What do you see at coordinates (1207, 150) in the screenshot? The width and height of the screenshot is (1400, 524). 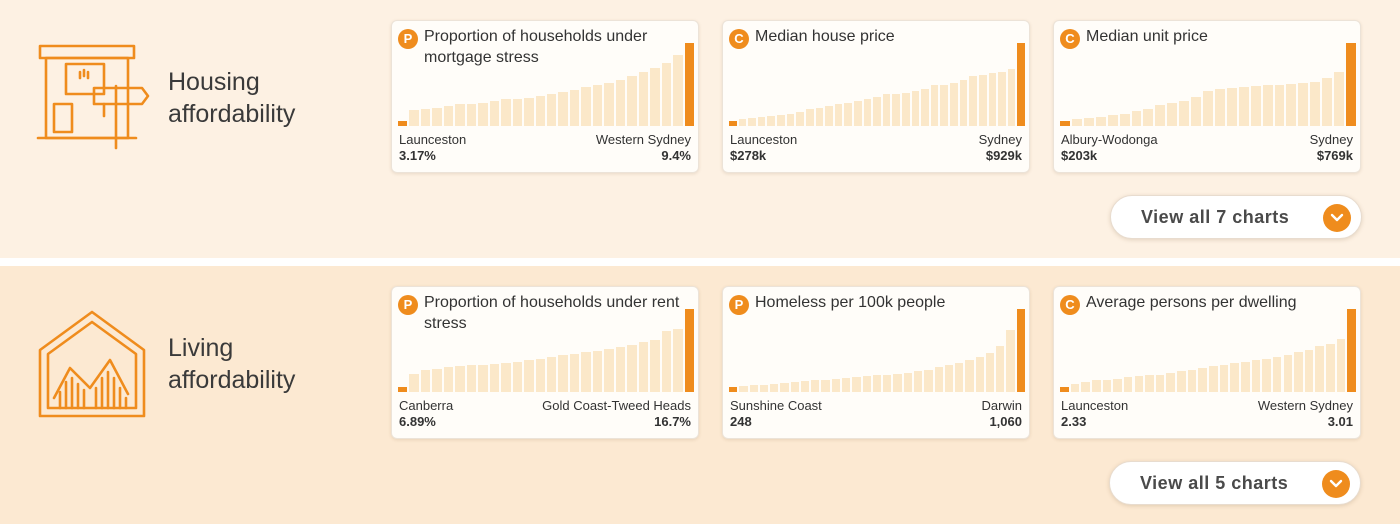 I see `card-footer: Albury-Wodonga $203k Sydney $769k` at bounding box center [1207, 150].